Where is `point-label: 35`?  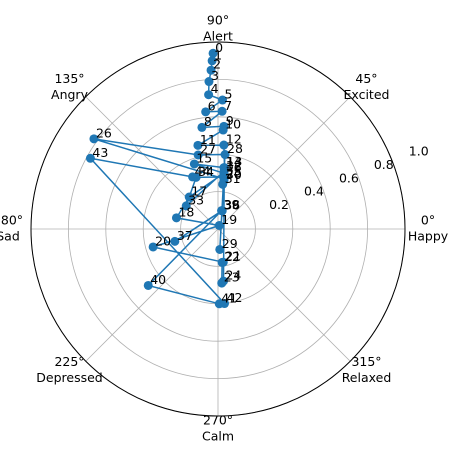 point-label: 35 is located at coordinates (233, 170).